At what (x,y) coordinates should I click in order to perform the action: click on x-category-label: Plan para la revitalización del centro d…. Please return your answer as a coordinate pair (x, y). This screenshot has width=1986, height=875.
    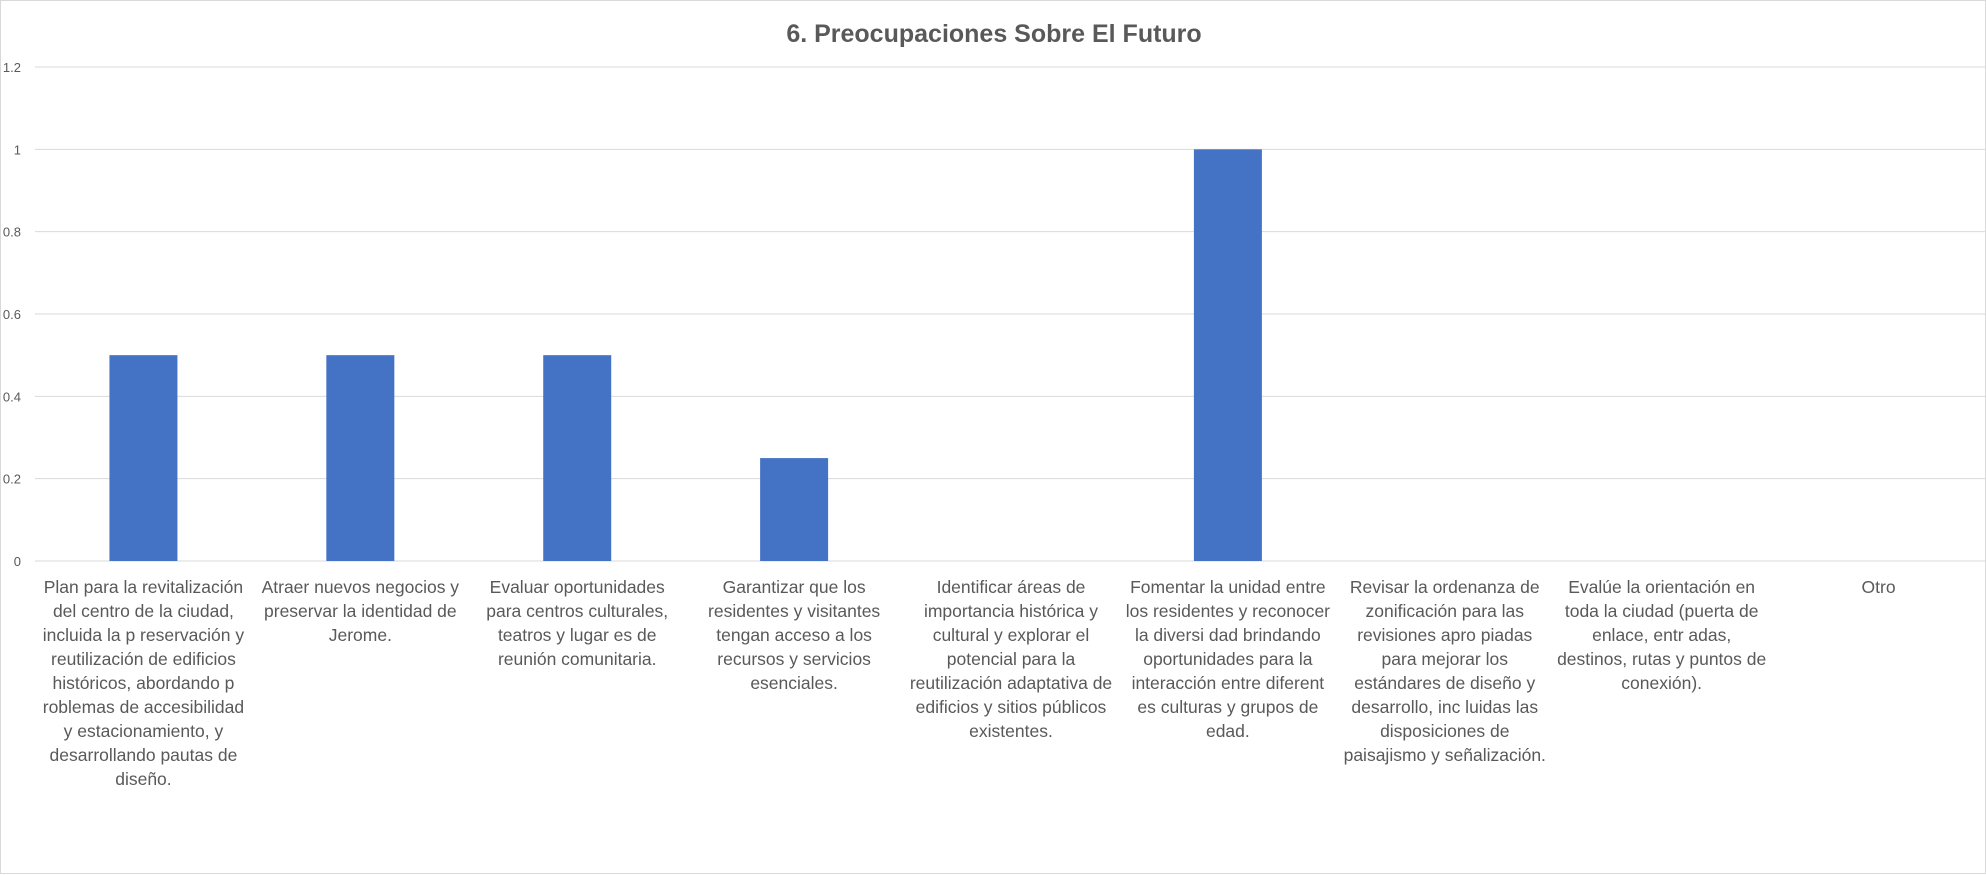
    Looking at the image, I should click on (143, 683).